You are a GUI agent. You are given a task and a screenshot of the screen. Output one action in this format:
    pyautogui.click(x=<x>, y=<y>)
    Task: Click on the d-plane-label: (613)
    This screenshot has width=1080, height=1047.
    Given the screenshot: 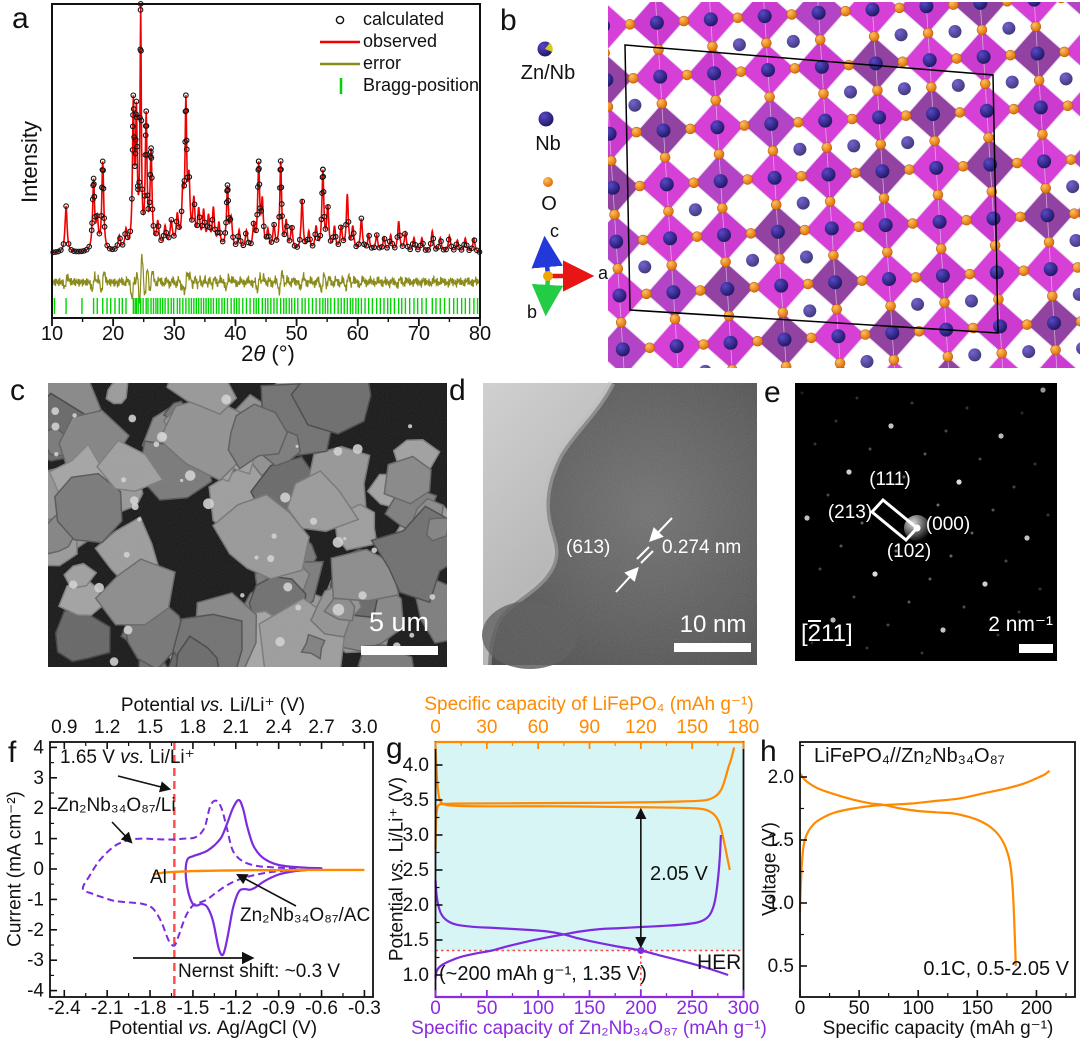 What is the action you would take?
    pyautogui.click(x=588, y=547)
    